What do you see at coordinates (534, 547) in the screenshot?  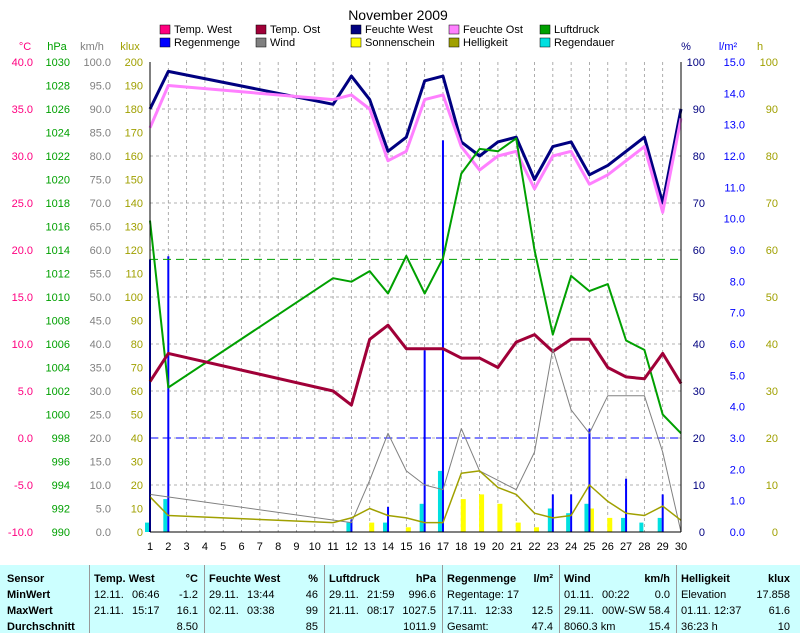 I see `tick-label-x: 22` at bounding box center [534, 547].